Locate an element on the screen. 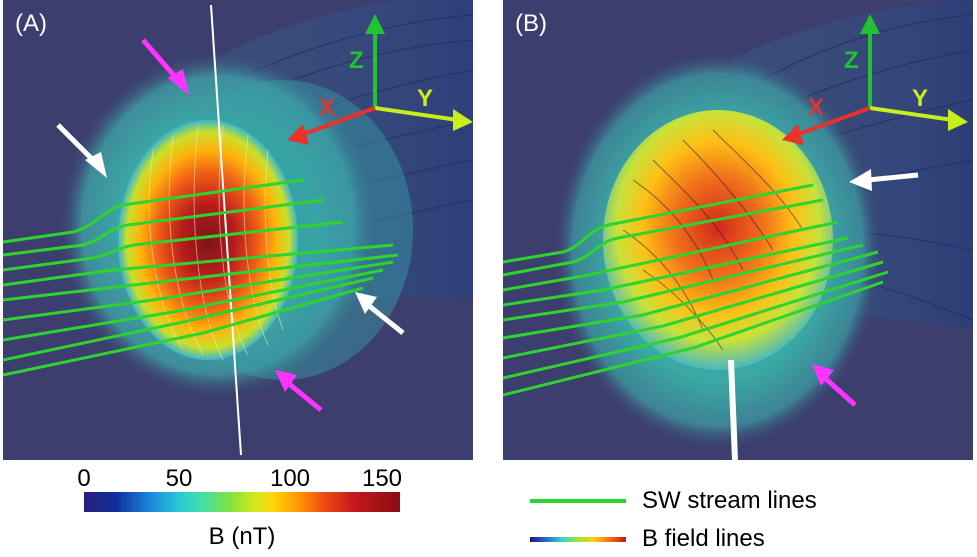  field-strength-colorbar is located at coordinates (242, 502).